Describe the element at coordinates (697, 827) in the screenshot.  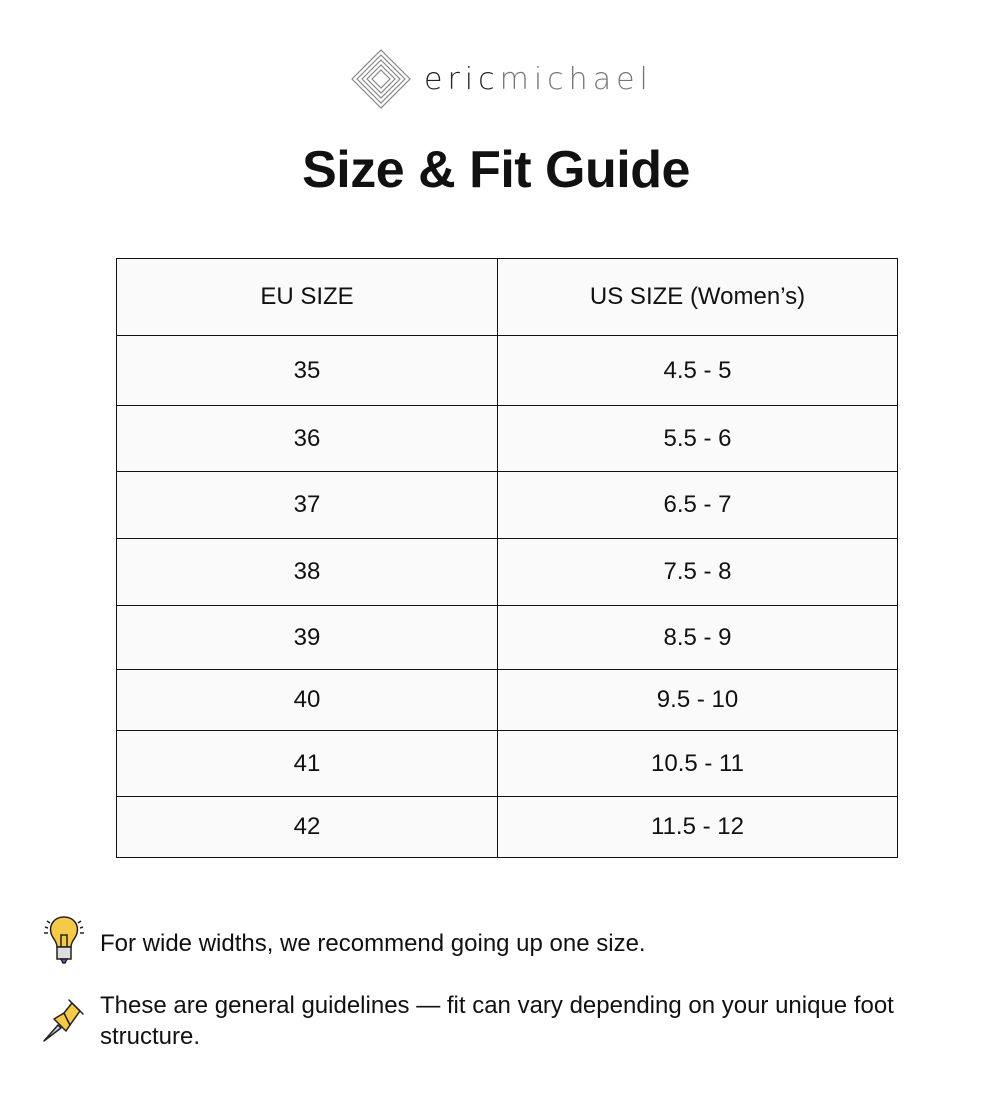
I see `us-size-cell: 11.5 - 12` at that location.